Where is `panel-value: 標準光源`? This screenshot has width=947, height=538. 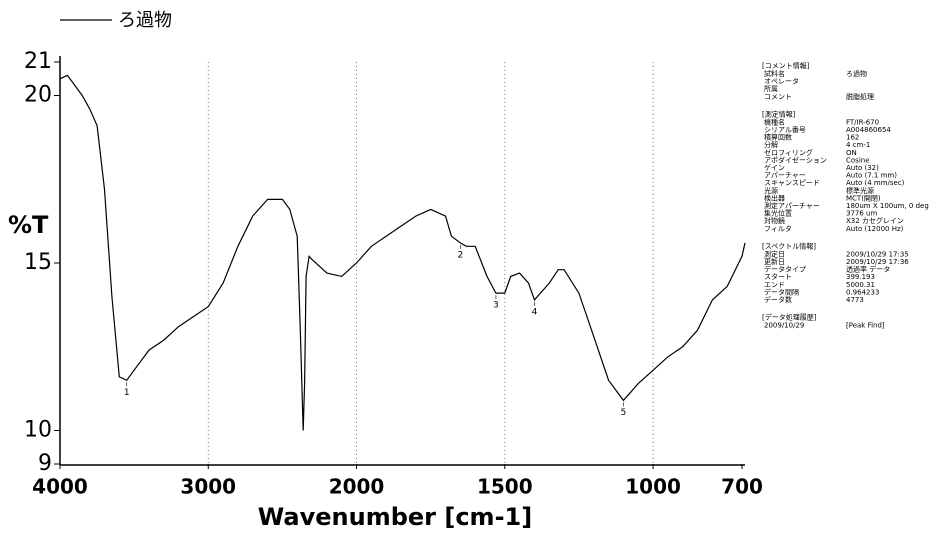 panel-value: 標準光源 is located at coordinates (860, 190).